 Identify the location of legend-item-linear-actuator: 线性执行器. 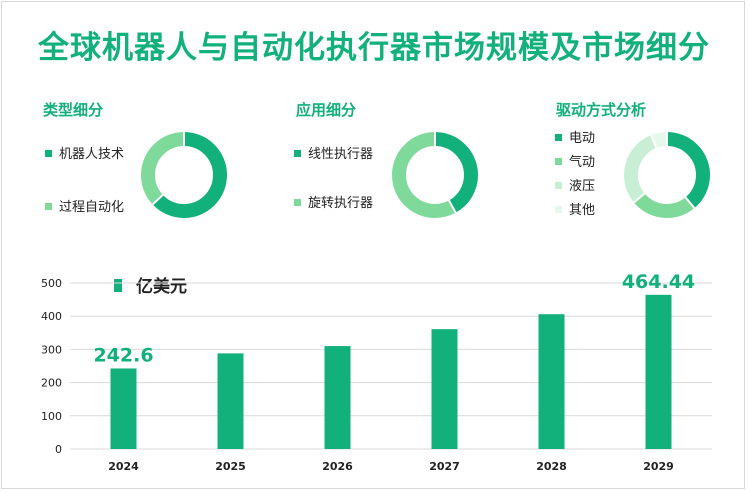
(333, 155).